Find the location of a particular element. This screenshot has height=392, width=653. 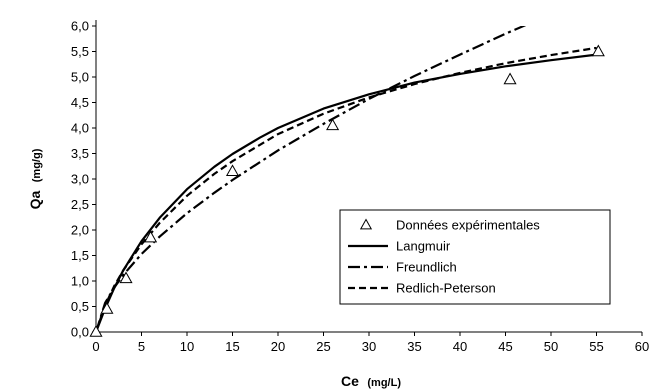

legend-label-langmuir: Langmuir is located at coordinates (423, 246).